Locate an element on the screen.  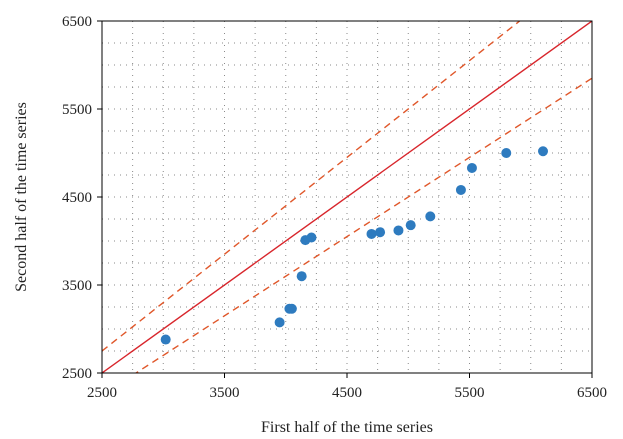
y-axis-label: Second half of the time series is located at coordinates (21, 197).